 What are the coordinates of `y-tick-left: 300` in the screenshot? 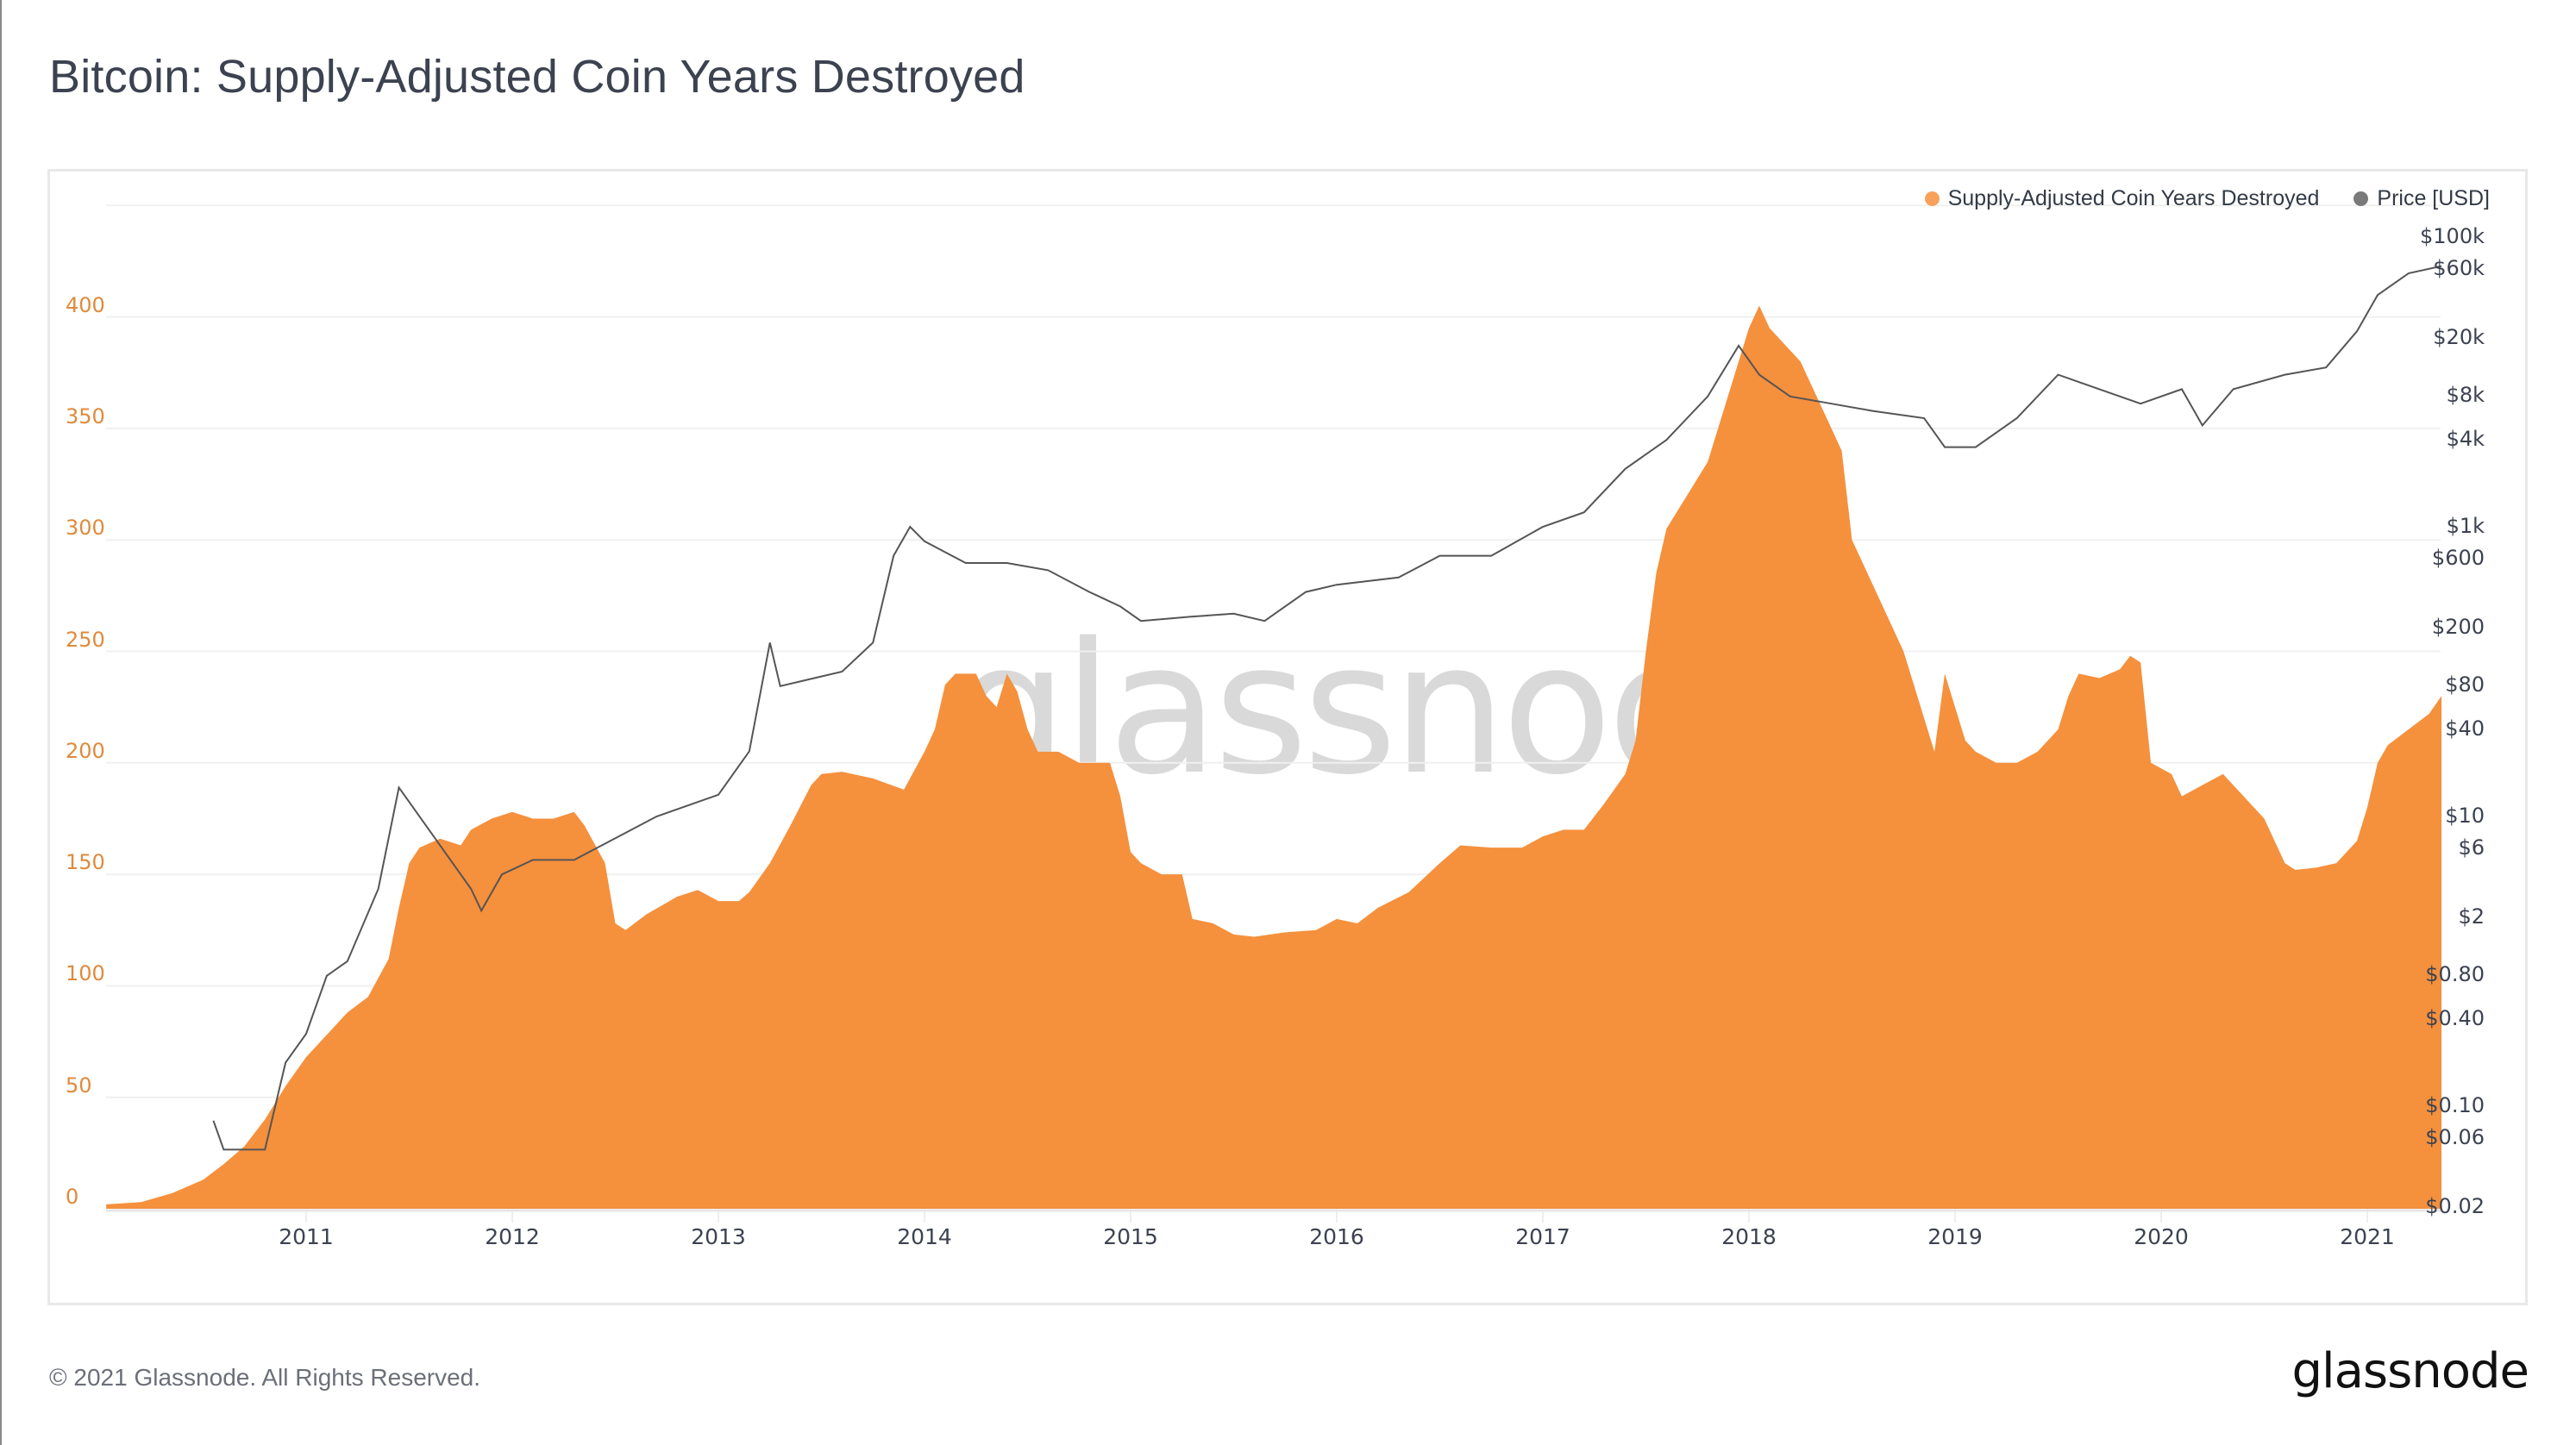 It's located at (85, 528).